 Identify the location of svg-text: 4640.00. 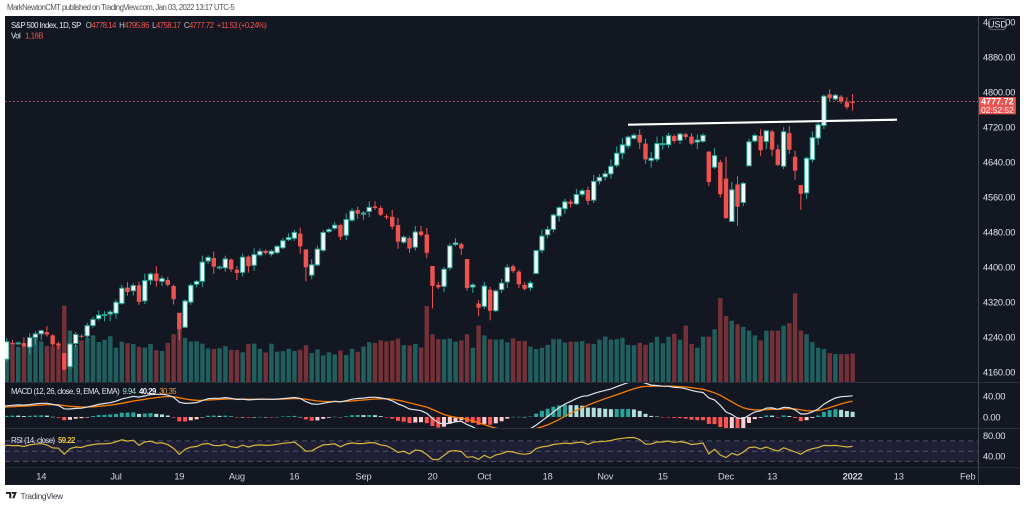
(999, 163).